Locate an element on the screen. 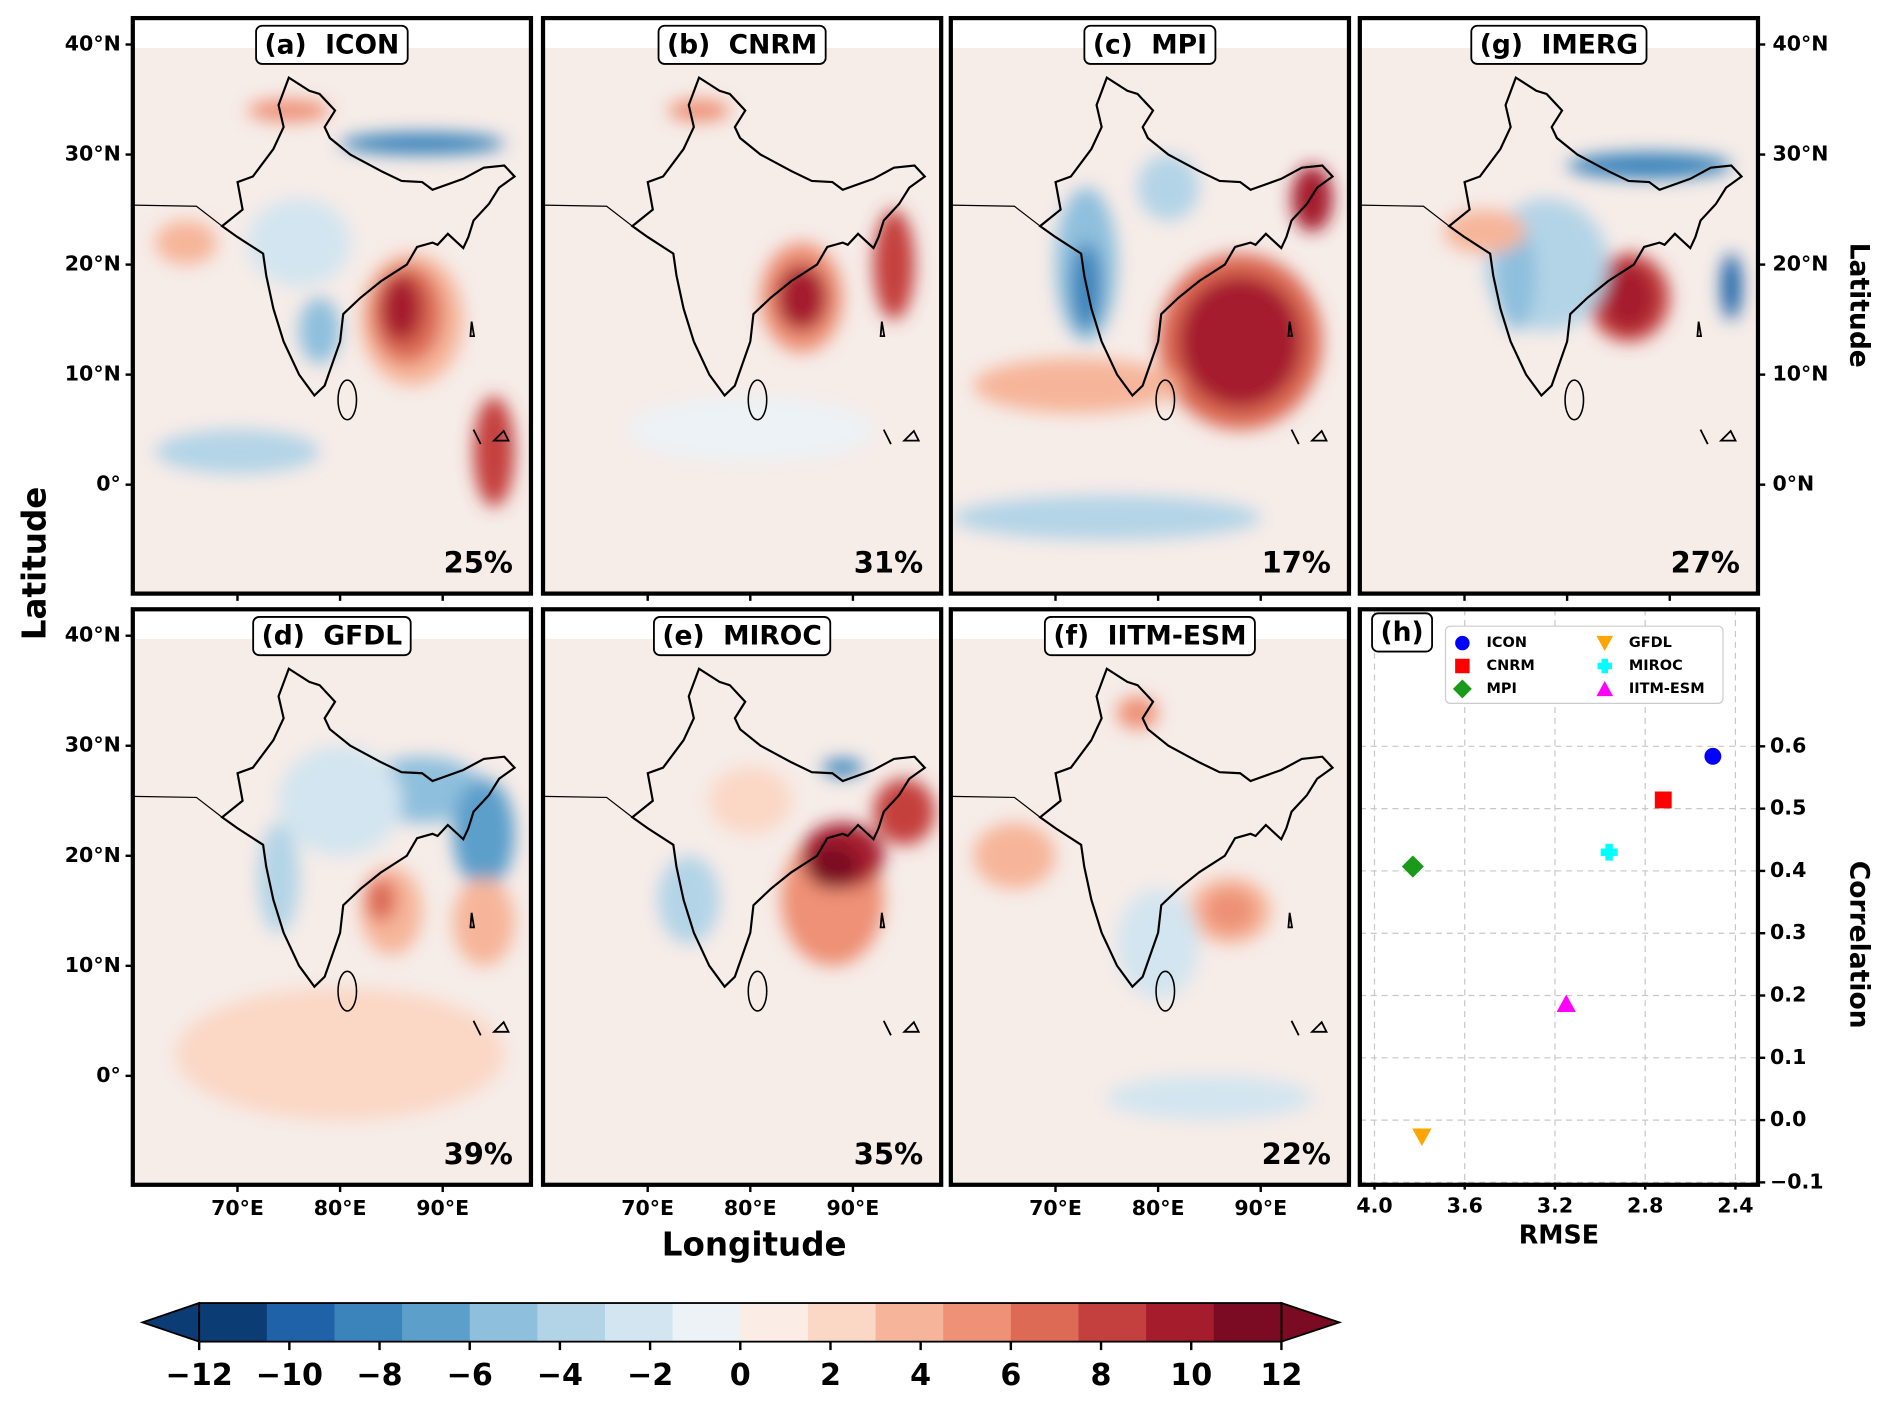  panel-title: (f) IITM-ESM is located at coordinates (1149, 636).